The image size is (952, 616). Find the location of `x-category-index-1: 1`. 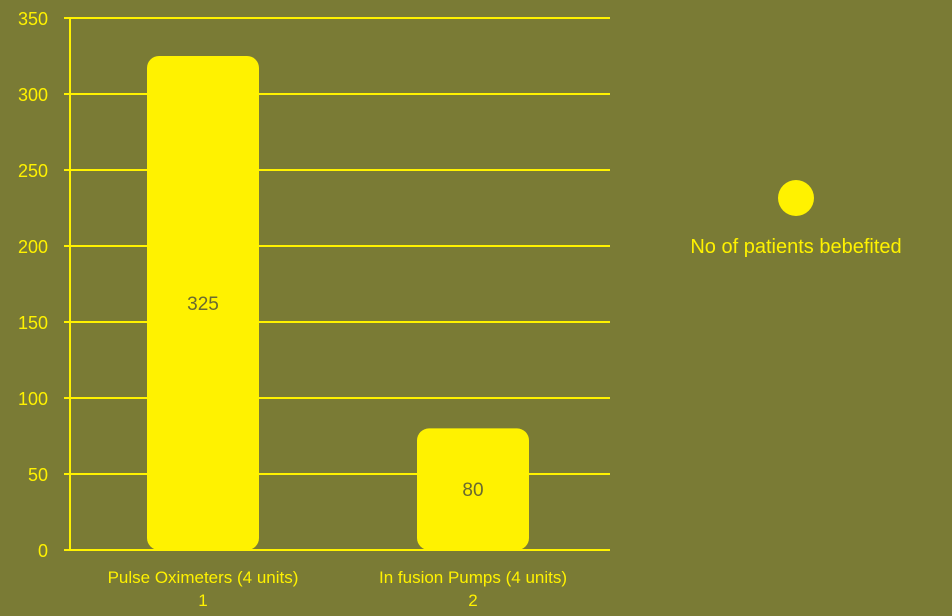

x-category-index-1: 1 is located at coordinates (202, 600).